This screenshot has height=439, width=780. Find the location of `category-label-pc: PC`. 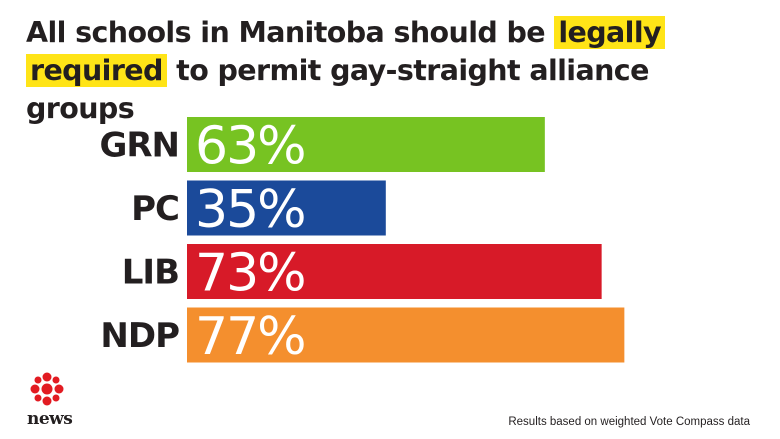

category-label-pc: PC is located at coordinates (155, 209).